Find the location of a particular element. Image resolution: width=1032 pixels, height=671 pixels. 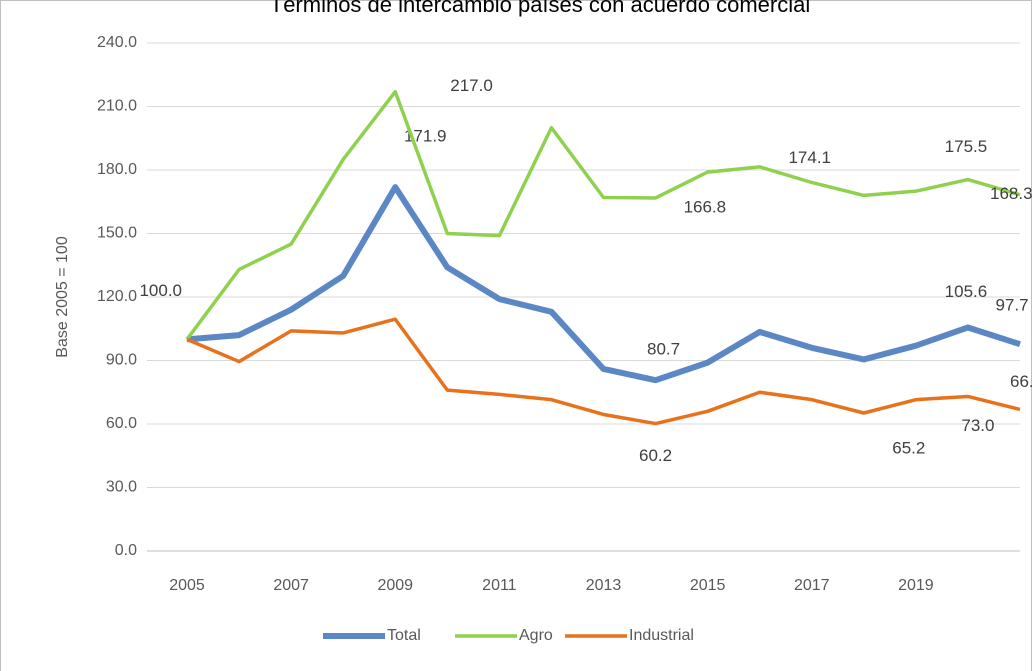

y-tick-label: 180.0 is located at coordinates (117, 169).